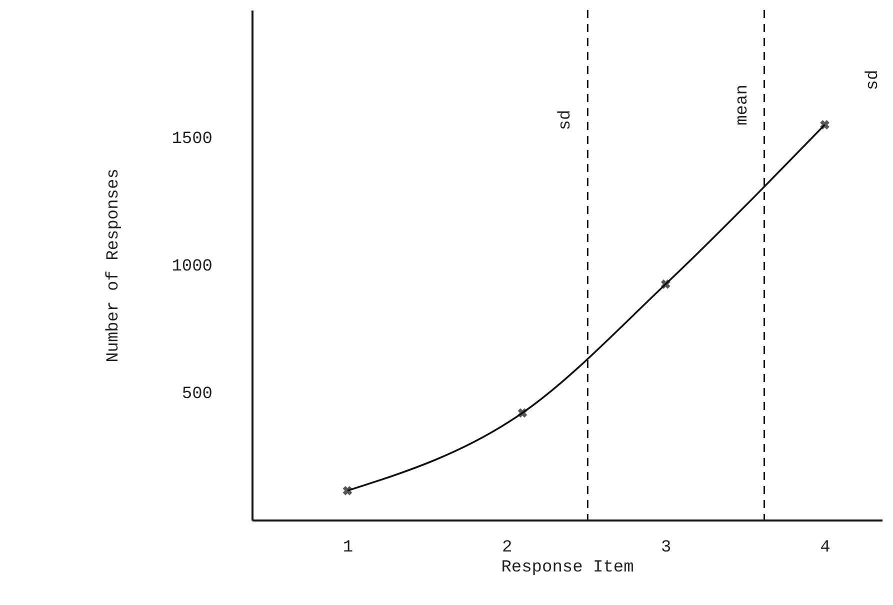 The width and height of the screenshot is (893, 605). I want to click on x-tick-label: 3, so click(666, 548).